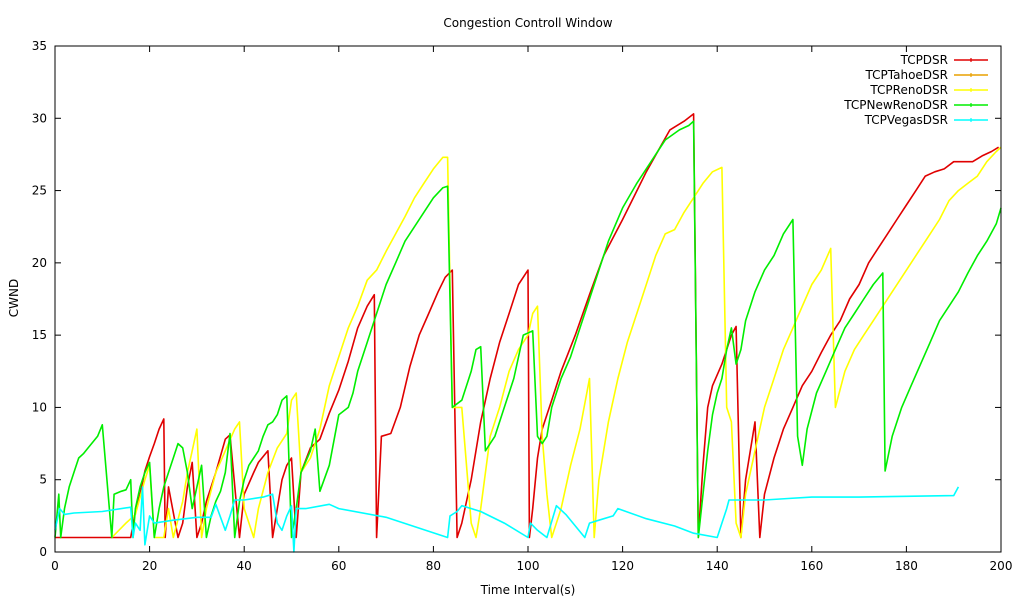 Image resolution: width=1022 pixels, height=600 pixels. Describe the element at coordinates (39, 263) in the screenshot. I see `y-tick-label: 20` at that location.